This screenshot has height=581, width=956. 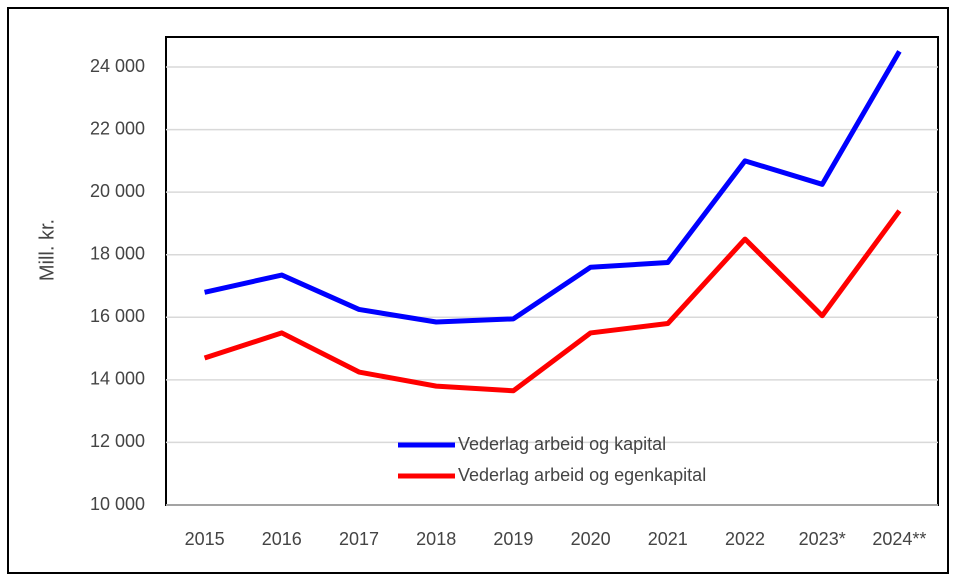 What do you see at coordinates (117, 191) in the screenshot?
I see `y-tick-label: 20 000` at bounding box center [117, 191].